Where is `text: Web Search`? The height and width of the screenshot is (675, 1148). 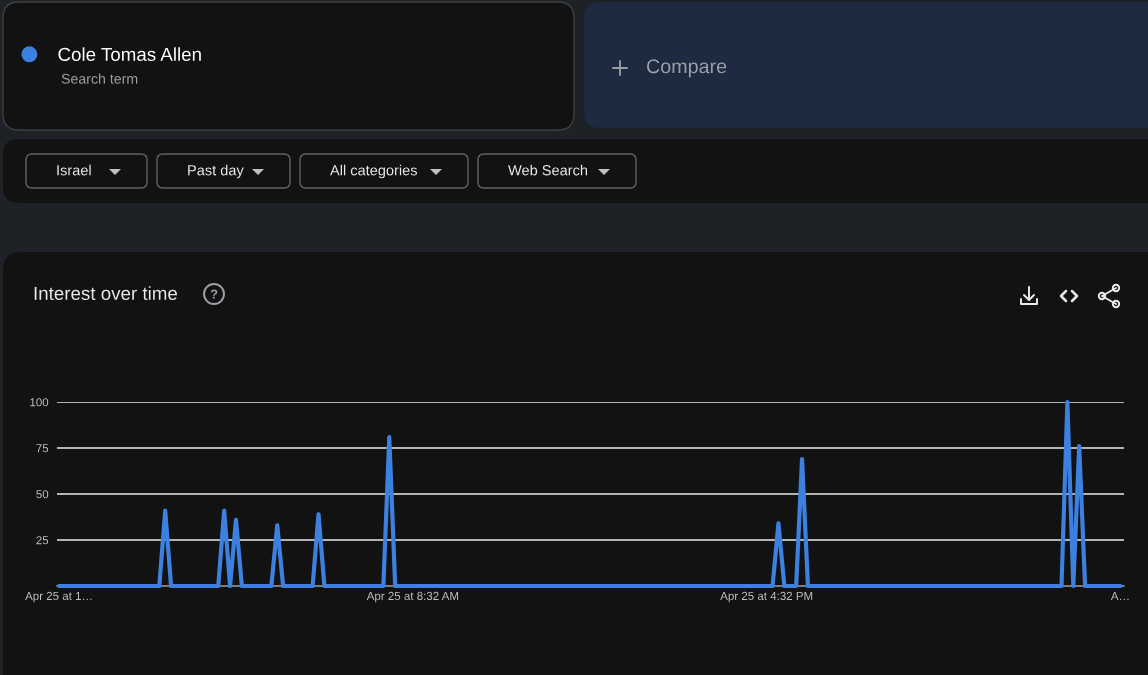 text: Web Search is located at coordinates (548, 170).